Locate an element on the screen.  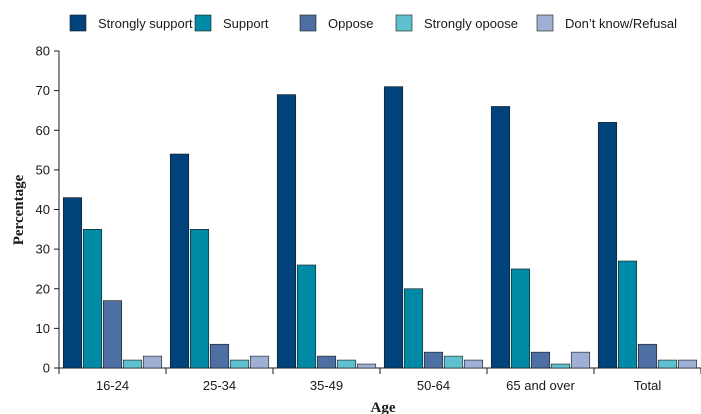
legend-label: Support is located at coordinates (246, 23).